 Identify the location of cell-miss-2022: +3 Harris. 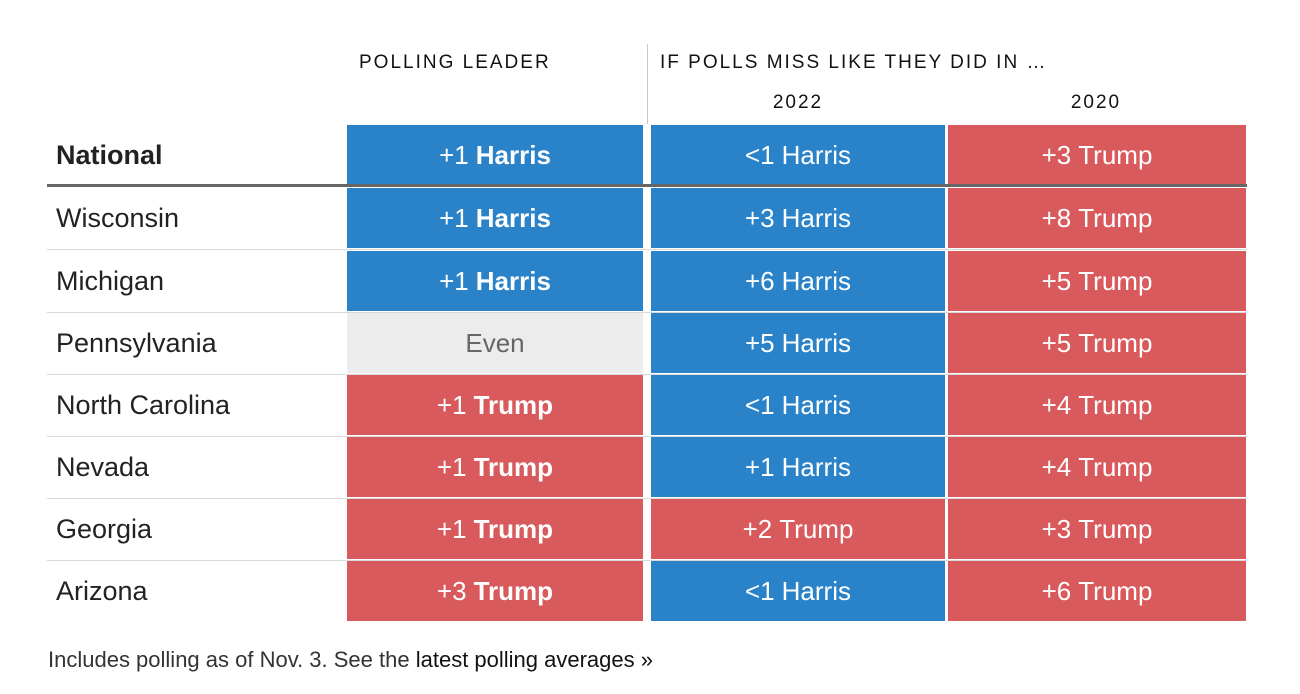
(798, 218).